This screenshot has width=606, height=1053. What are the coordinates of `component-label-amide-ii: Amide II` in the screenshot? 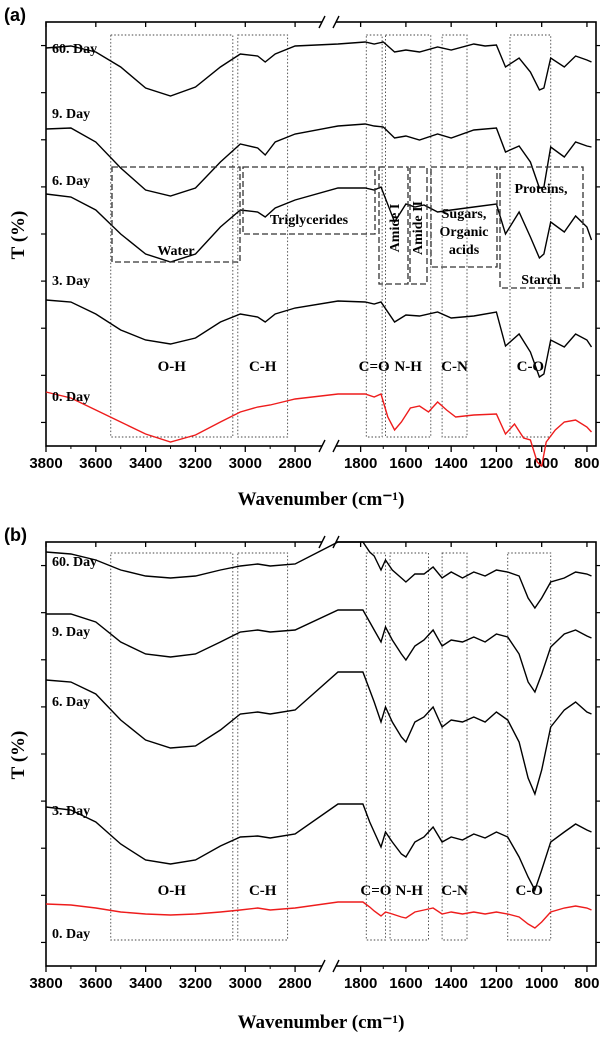 It's located at (418, 228).